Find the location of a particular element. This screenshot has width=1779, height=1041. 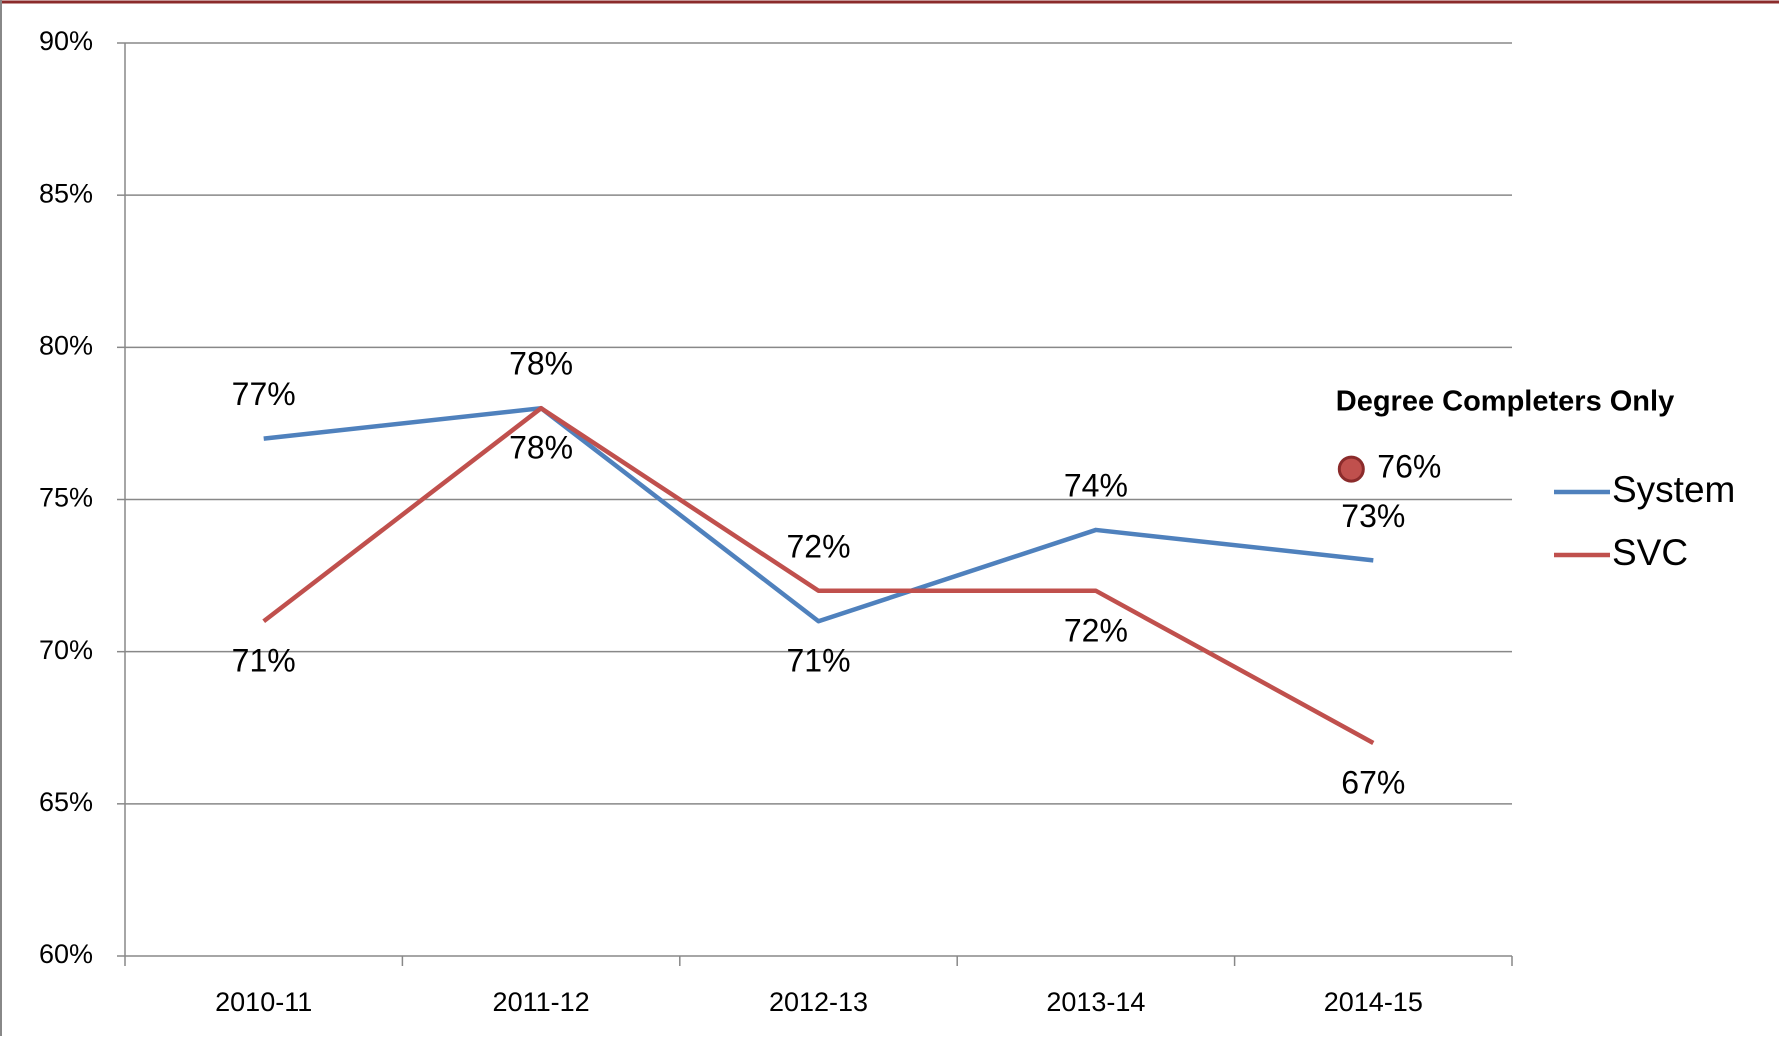

legend-label: SVC is located at coordinates (1650, 552).